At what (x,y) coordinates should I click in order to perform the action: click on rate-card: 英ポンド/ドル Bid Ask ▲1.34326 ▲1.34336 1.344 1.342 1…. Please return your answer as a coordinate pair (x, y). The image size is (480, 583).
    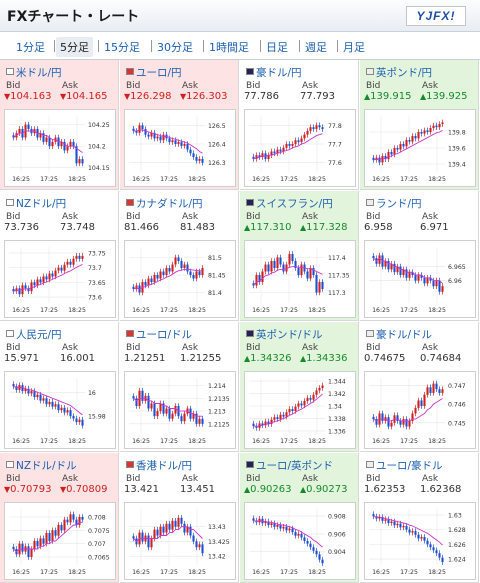
    Looking at the image, I should click on (299, 387).